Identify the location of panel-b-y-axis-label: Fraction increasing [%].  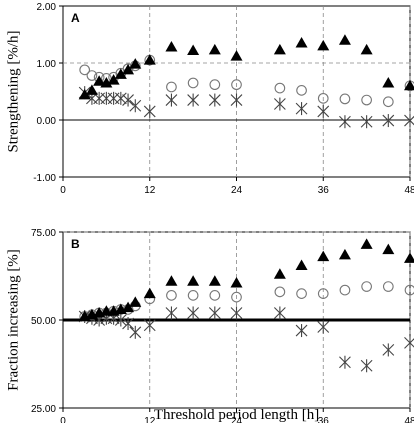
(13, 320).